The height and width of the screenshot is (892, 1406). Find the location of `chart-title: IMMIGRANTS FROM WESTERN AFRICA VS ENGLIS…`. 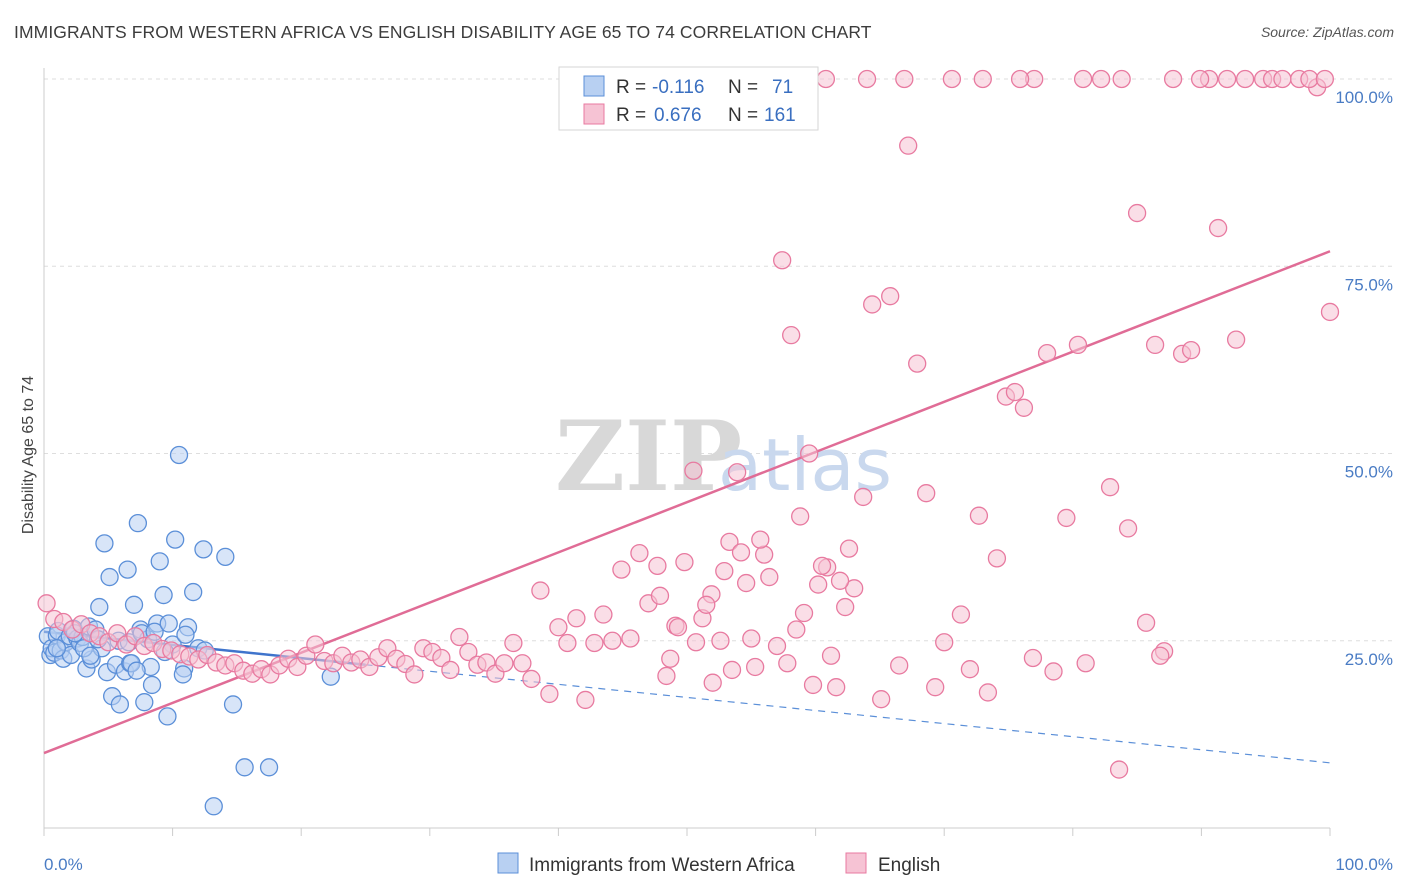

chart-title: IMMIGRANTS FROM WESTERN AFRICA VS ENGLIS… is located at coordinates (443, 32).